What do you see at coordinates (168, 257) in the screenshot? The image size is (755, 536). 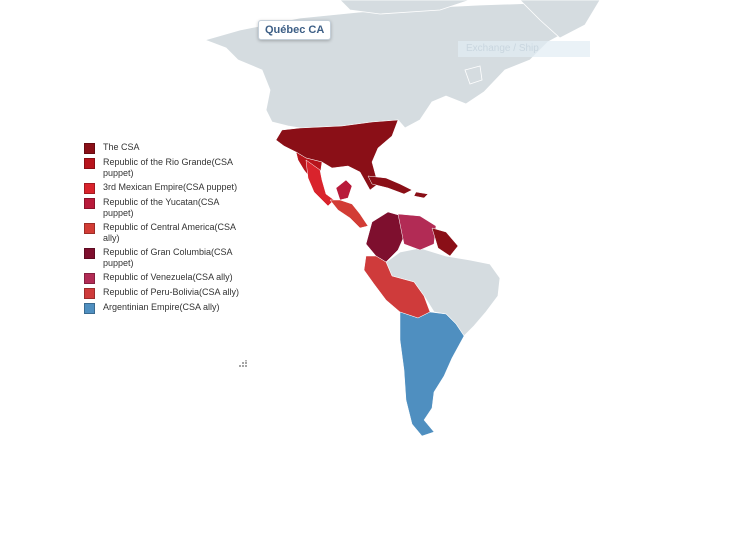 I see `legend-label: Republic of Gran Columbia(CSA puppet)` at bounding box center [168, 257].